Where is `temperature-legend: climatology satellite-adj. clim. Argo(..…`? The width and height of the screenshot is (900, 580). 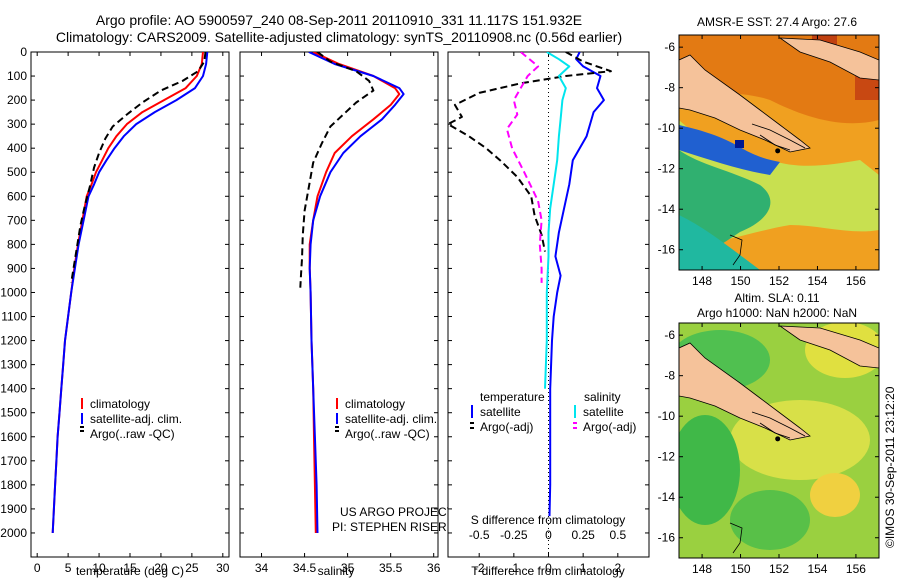
temperature-legend: climatology satellite-adj. clim. Argo(..… is located at coordinates (131, 419).